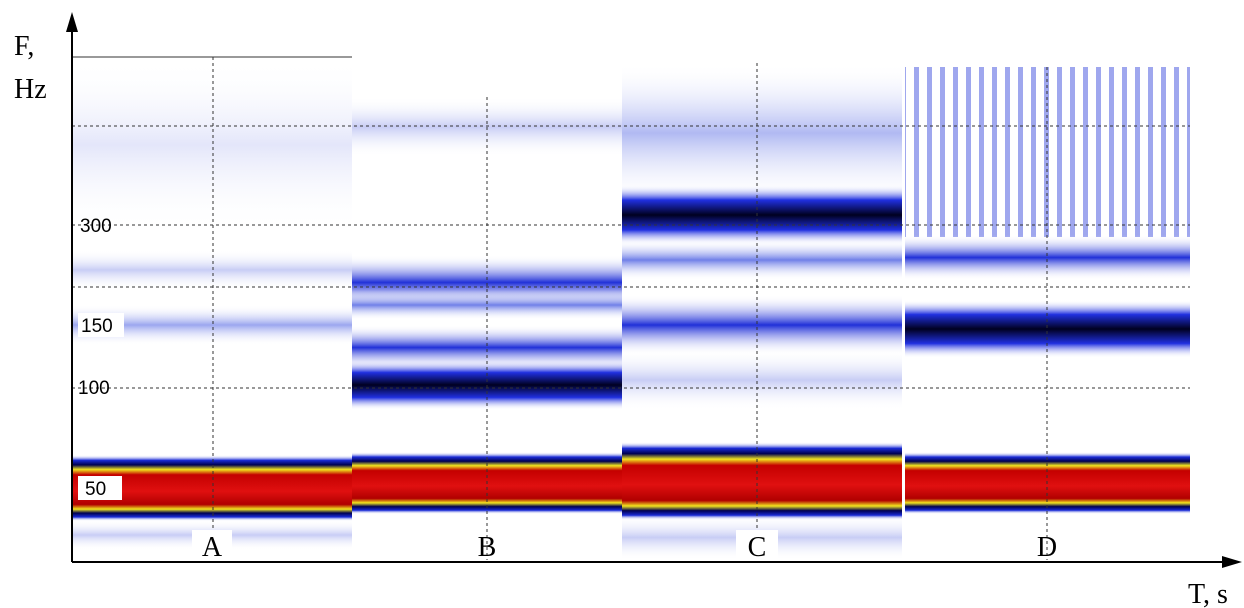  Describe the element at coordinates (212, 547) in the screenshot. I see `panel-label: A` at that location.